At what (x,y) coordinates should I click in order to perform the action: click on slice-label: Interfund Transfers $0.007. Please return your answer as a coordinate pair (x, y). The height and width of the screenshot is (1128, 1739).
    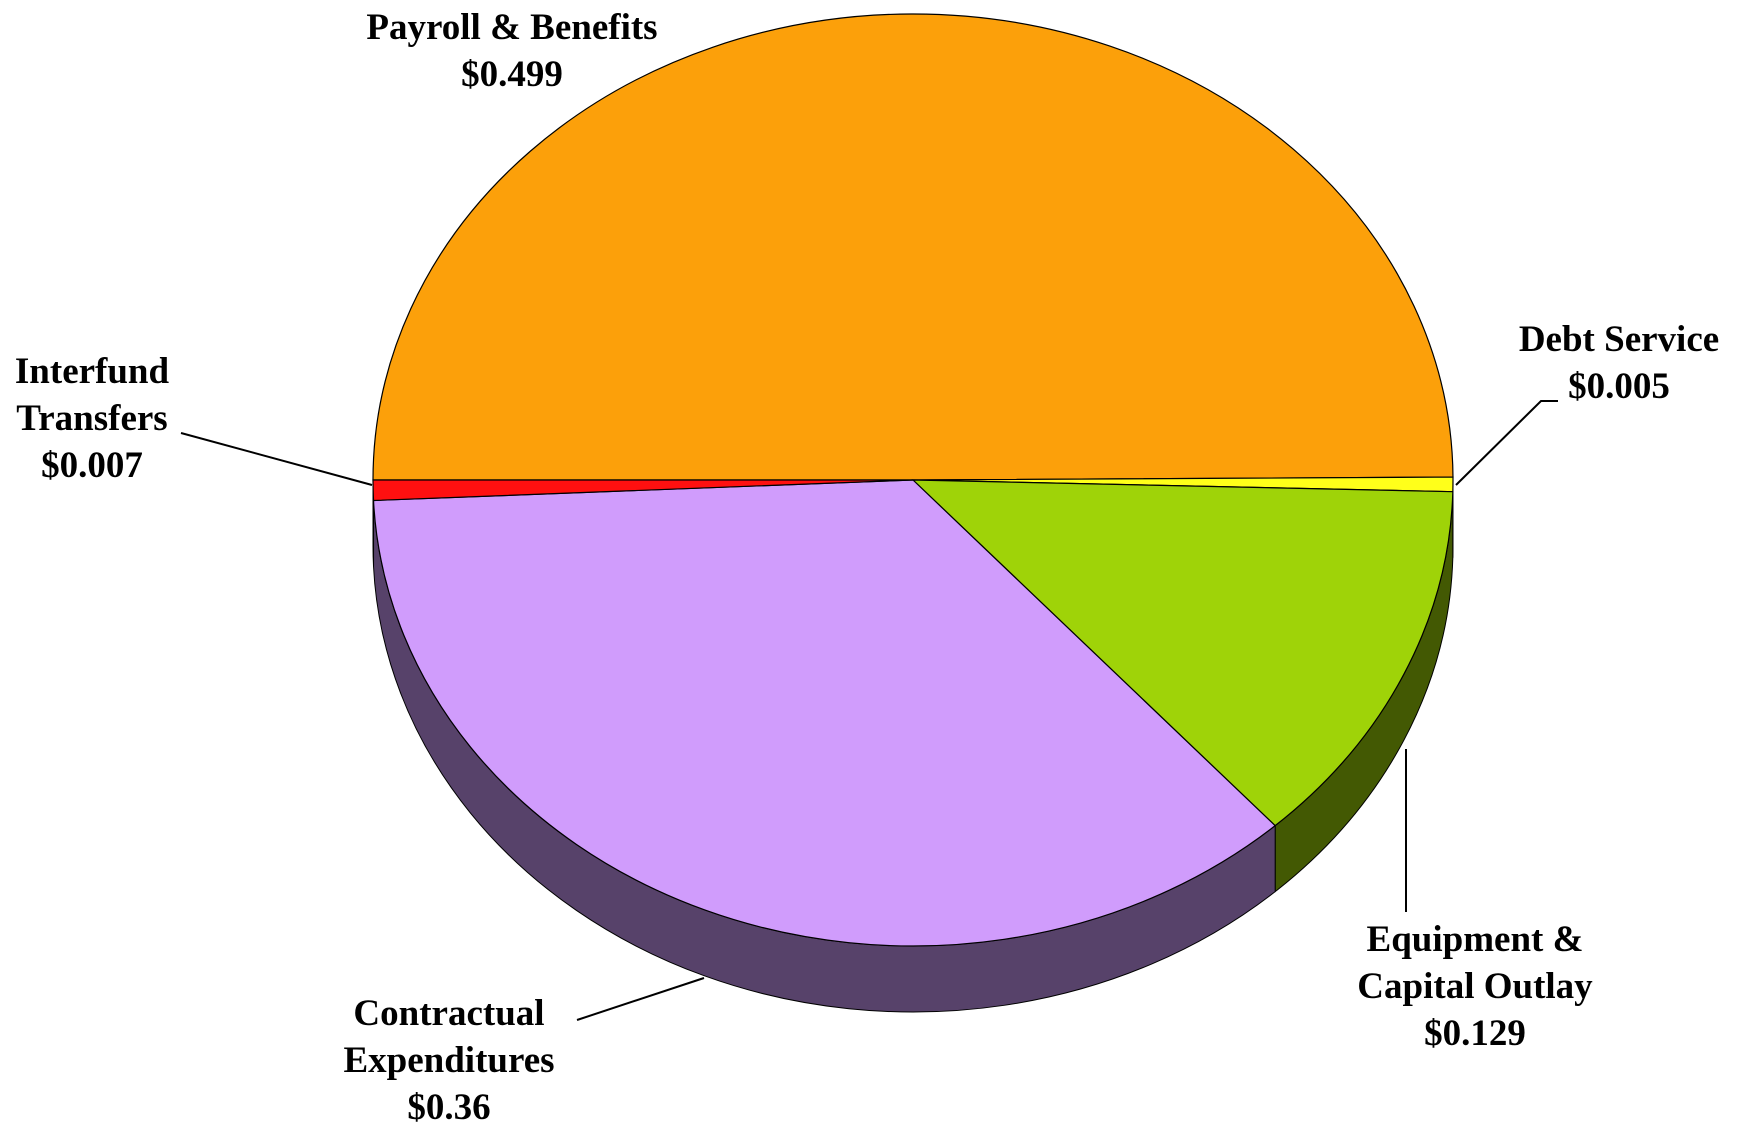
    Looking at the image, I should click on (98, 418).